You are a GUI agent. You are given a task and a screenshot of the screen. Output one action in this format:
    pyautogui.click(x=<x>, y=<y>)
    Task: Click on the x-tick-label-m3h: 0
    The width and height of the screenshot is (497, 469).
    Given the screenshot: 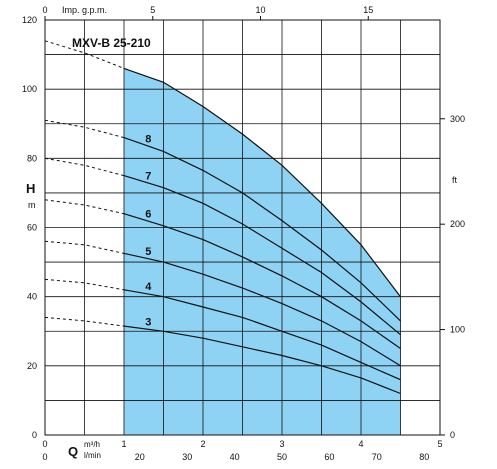 What is the action you would take?
    pyautogui.click(x=44, y=444)
    